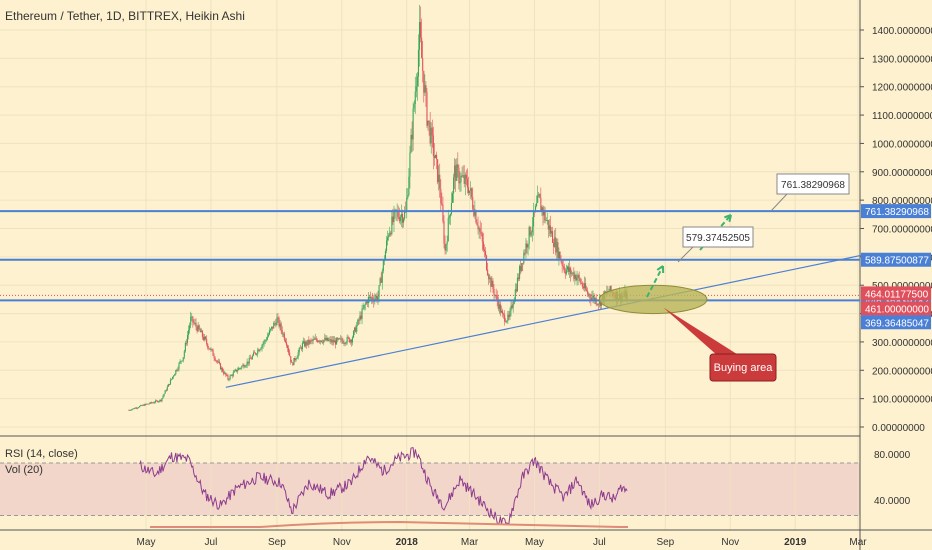 The image size is (932, 550). What do you see at coordinates (902, 116) in the screenshot?
I see `y-tick-label: 1100.00000000` at bounding box center [902, 116].